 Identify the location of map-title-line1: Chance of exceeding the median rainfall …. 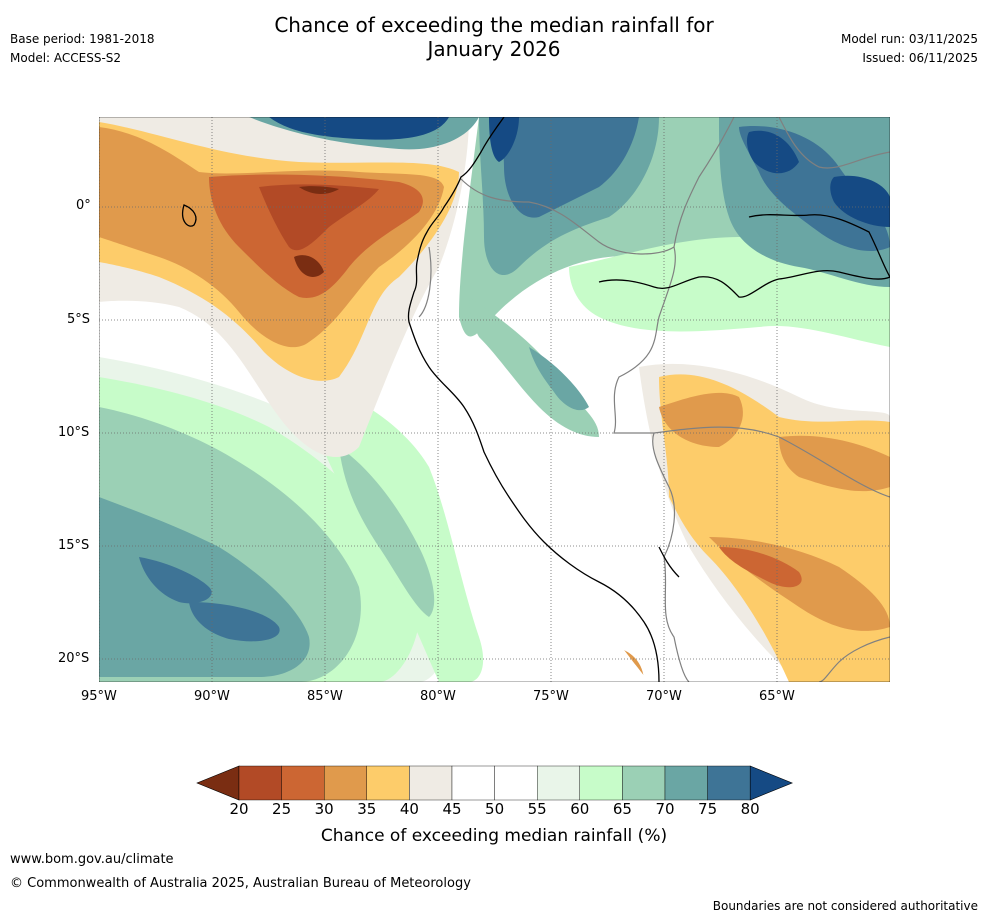
(494, 25).